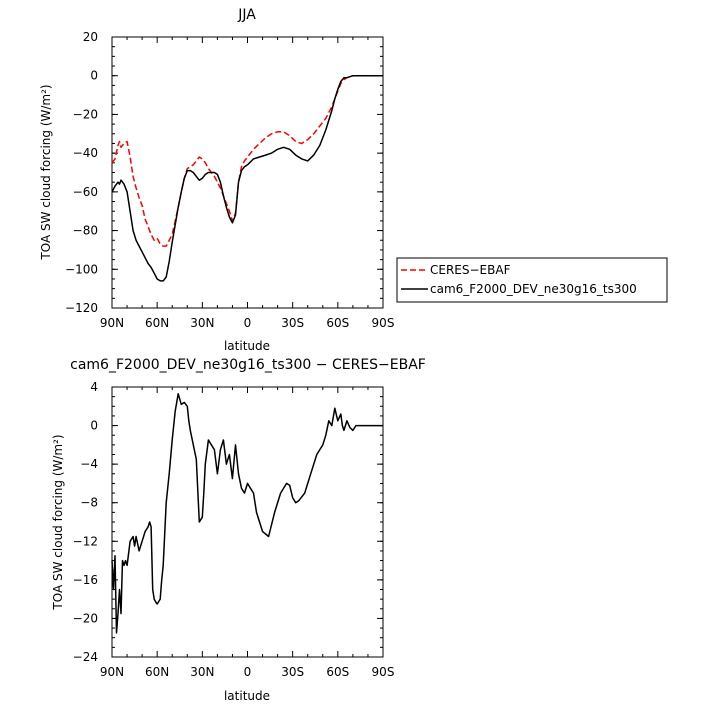  Describe the element at coordinates (85, 153) in the screenshot. I see `top-chart-ytick-label: −40` at that location.